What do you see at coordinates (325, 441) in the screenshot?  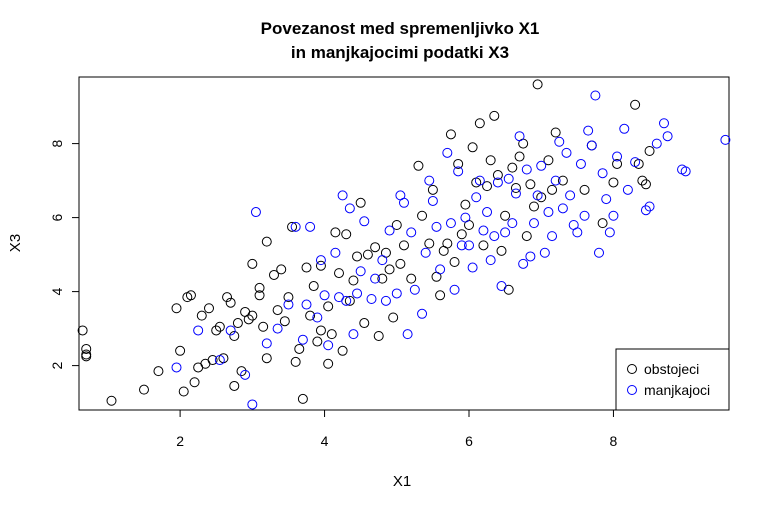 I see `x-tick-label: 4` at bounding box center [325, 441].